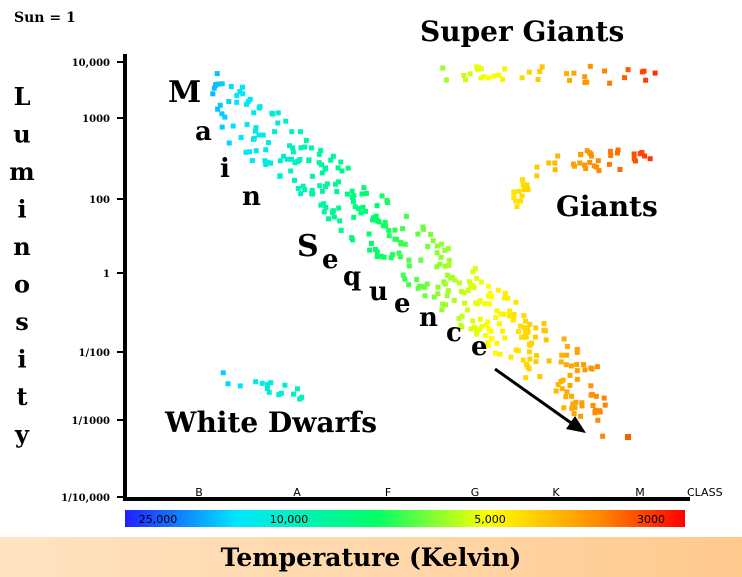 Image resolution: width=742 pixels, height=577 pixels. What do you see at coordinates (388, 492) in the screenshot?
I see `class-label-f: F` at bounding box center [388, 492].